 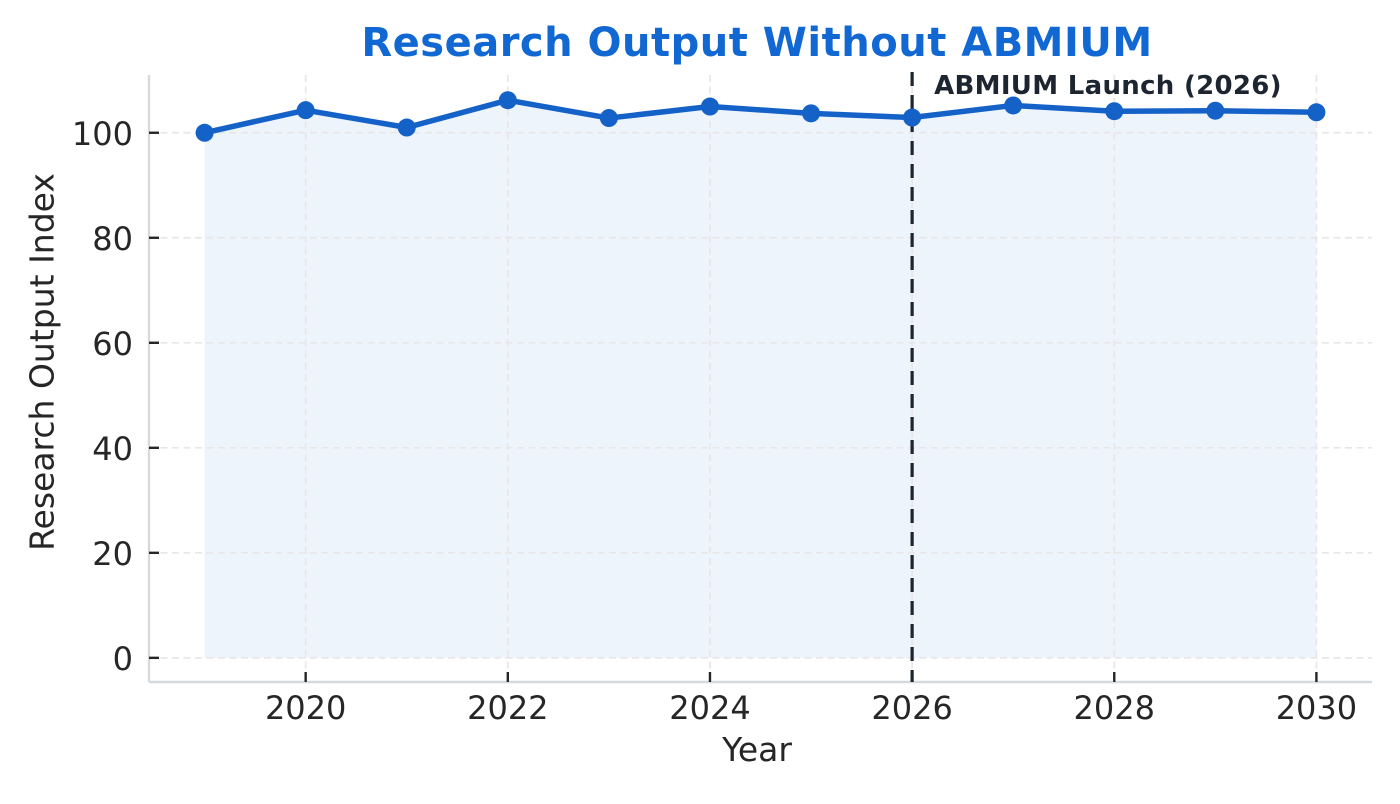 What do you see at coordinates (757, 43) in the screenshot?
I see `chart-title: Research Output Without ABMIUM` at bounding box center [757, 43].